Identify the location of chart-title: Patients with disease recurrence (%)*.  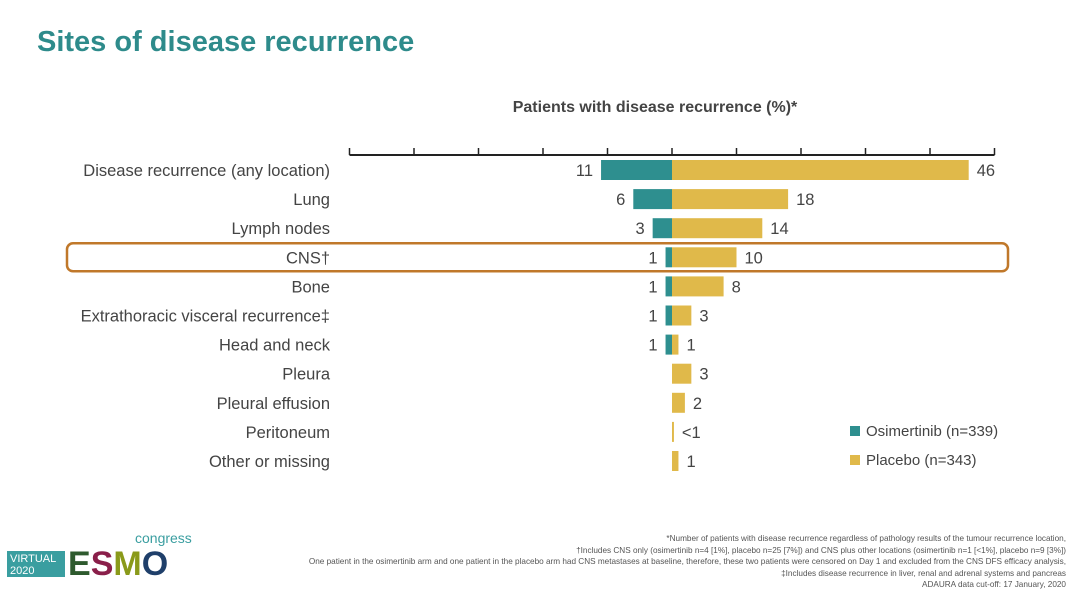
(655, 107).